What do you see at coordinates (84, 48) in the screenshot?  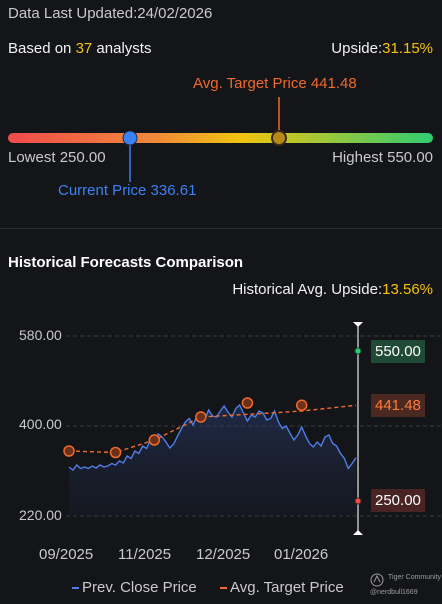 I see `analyst-count: 37` at bounding box center [84, 48].